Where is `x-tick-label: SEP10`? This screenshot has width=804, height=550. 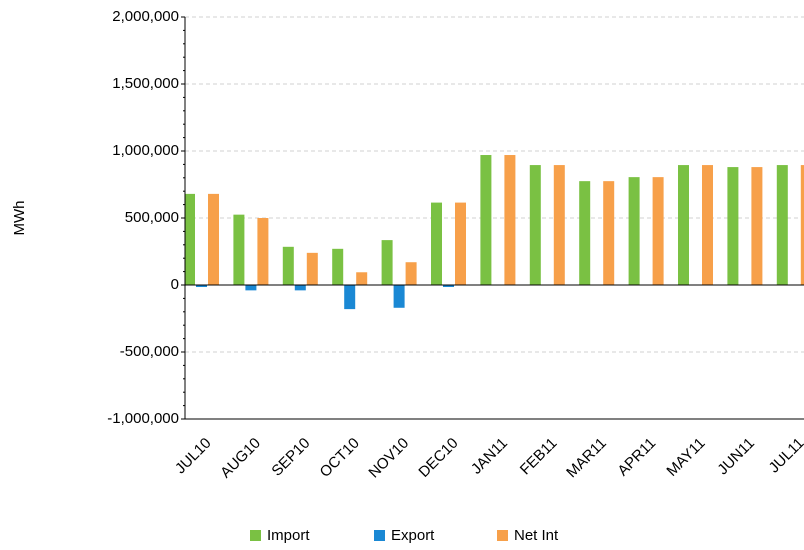
x-tick-label: SEP10 is located at coordinates (290, 457).